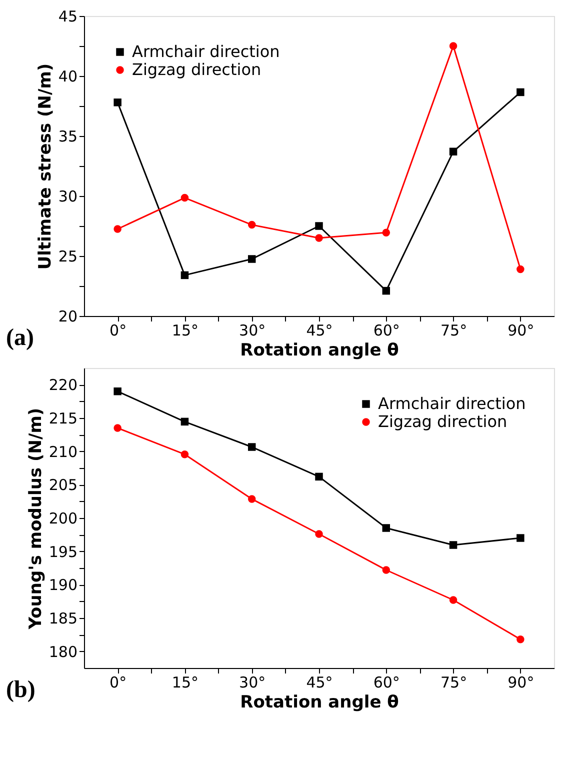 Image resolution: width=584 pixels, height=782 pixels. What do you see at coordinates (63, 619) in the screenshot?
I see `y-tick-label: 185` at bounding box center [63, 619].